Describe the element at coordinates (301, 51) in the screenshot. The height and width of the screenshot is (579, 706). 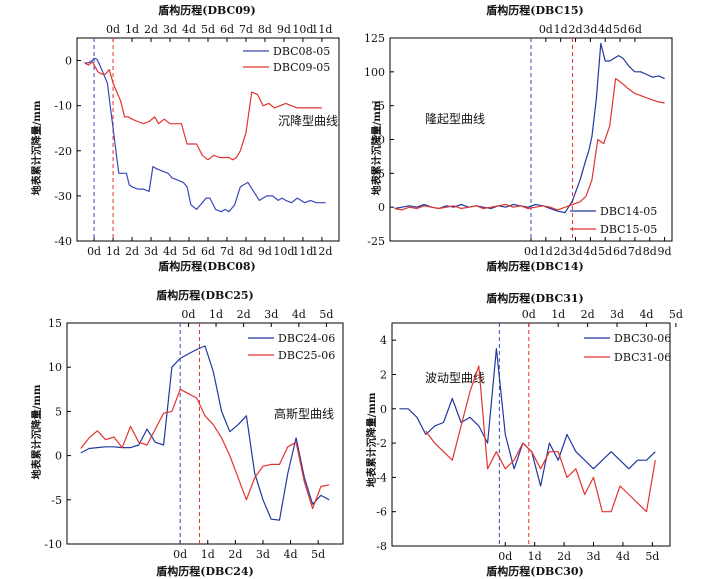
I see `legend-label: DBC08-05` at that location.